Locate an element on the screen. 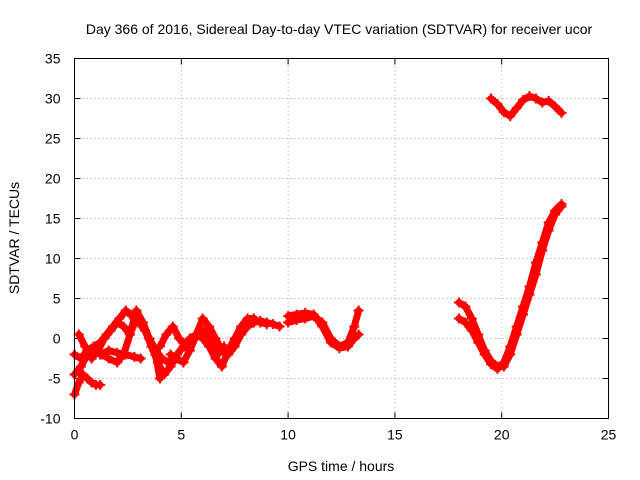 Image resolution: width=640 pixels, height=480 pixels. y-tick-label: 15 is located at coordinates (53, 219).